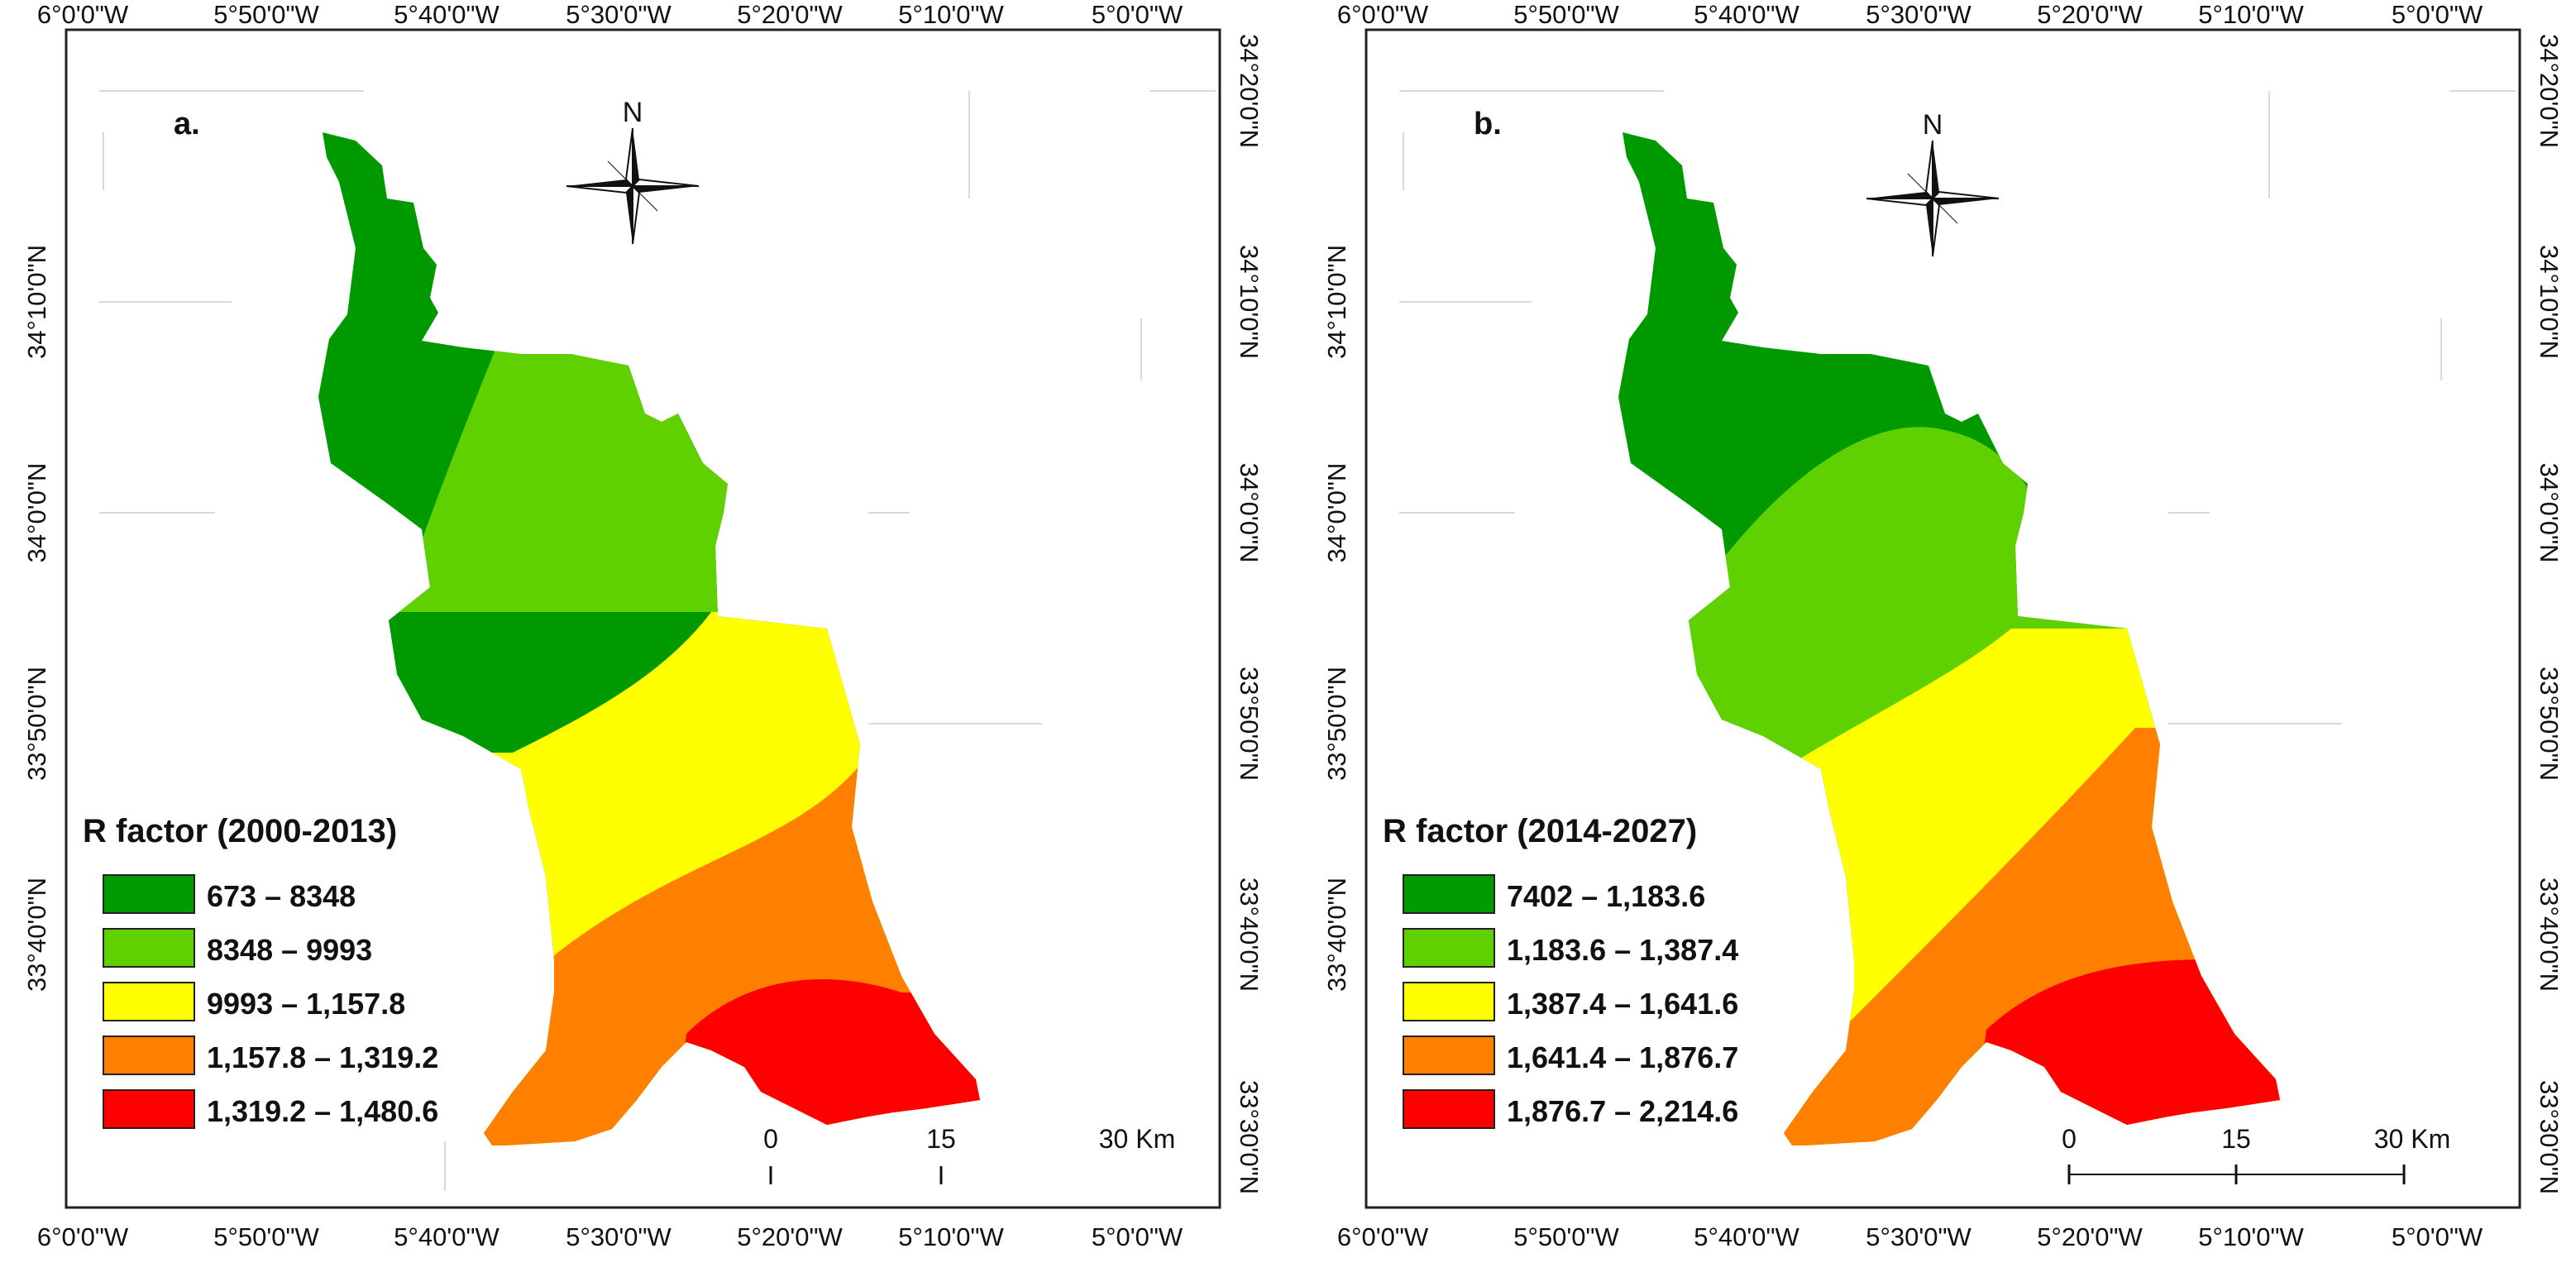  I want to click on top-lon-tick-b: 5°40'0"W, so click(1746, 15).